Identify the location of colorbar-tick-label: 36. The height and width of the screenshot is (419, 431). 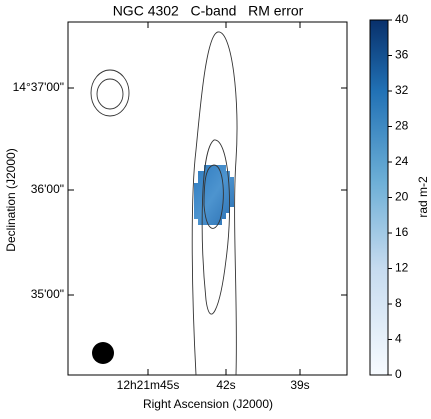
(402, 55).